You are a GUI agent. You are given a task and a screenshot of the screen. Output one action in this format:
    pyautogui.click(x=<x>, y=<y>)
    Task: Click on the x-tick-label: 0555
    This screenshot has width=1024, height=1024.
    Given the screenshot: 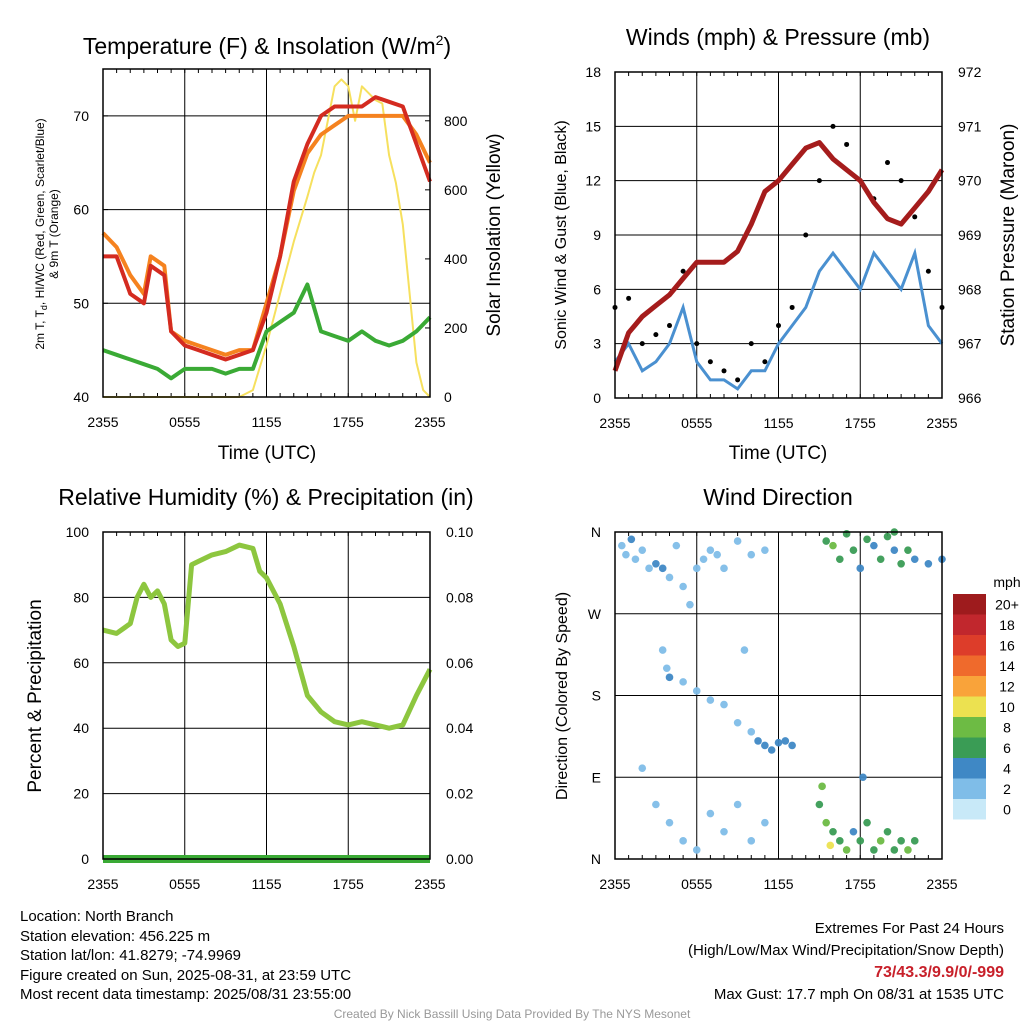 What is the action you would take?
    pyautogui.click(x=696, y=423)
    